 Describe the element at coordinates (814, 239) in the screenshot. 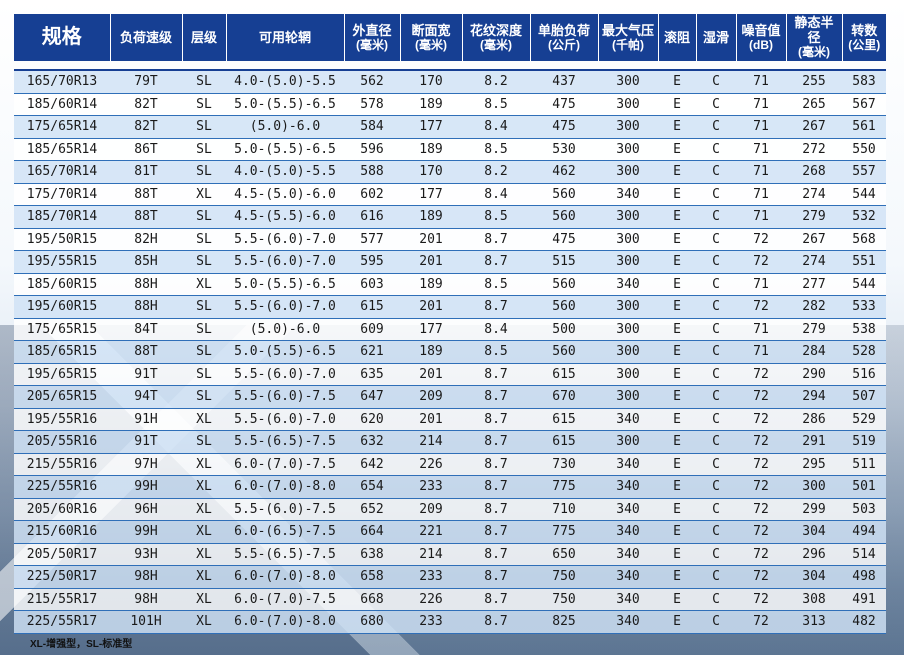

I see `cell-static-radius: 267` at that location.